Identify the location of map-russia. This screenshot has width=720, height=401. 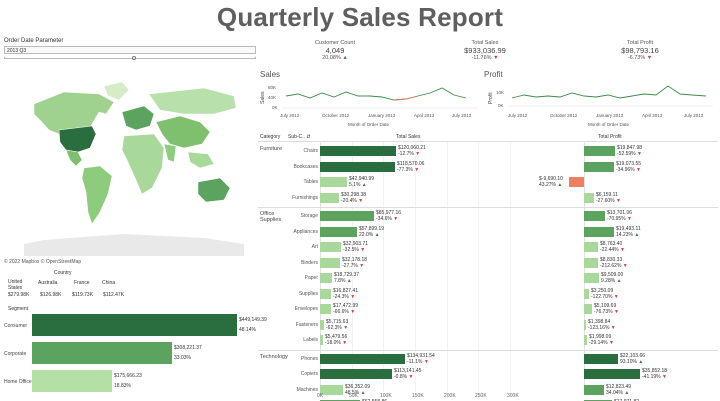
(192, 101).